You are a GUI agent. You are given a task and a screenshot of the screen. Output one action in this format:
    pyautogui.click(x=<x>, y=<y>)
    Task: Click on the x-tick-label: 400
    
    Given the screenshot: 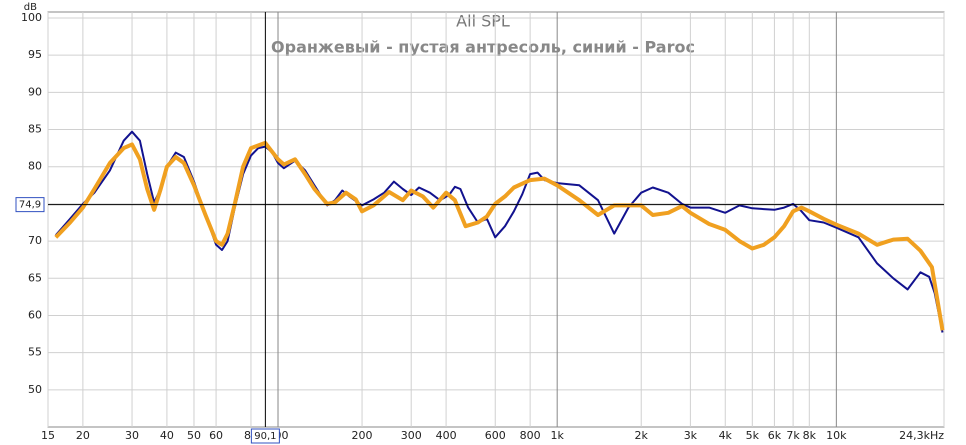 What is the action you would take?
    pyautogui.click(x=446, y=435)
    